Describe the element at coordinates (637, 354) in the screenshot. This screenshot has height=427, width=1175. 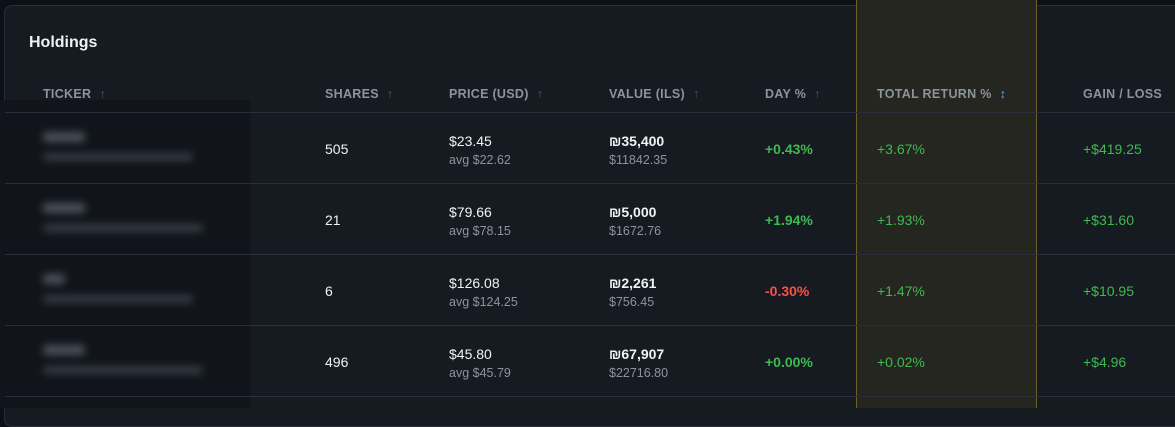
I see `value-ils: ₪67,907` at that location.